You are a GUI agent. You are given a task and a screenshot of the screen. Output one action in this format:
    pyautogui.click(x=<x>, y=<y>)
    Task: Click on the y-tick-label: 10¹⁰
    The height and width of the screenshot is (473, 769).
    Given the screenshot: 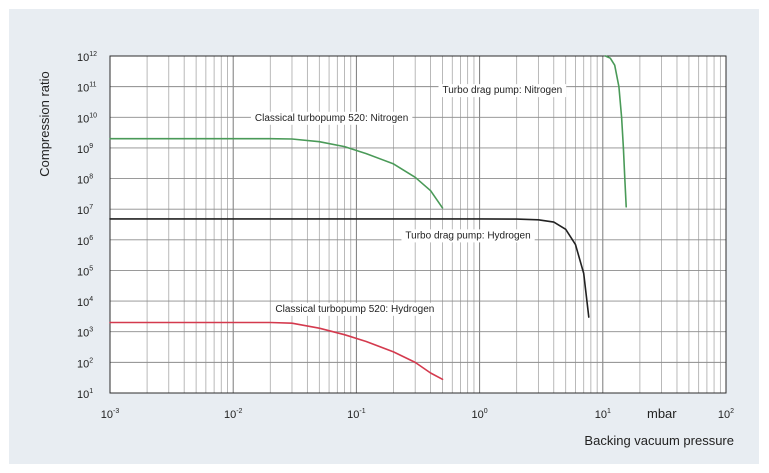 What is the action you would take?
    pyautogui.click(x=87, y=118)
    